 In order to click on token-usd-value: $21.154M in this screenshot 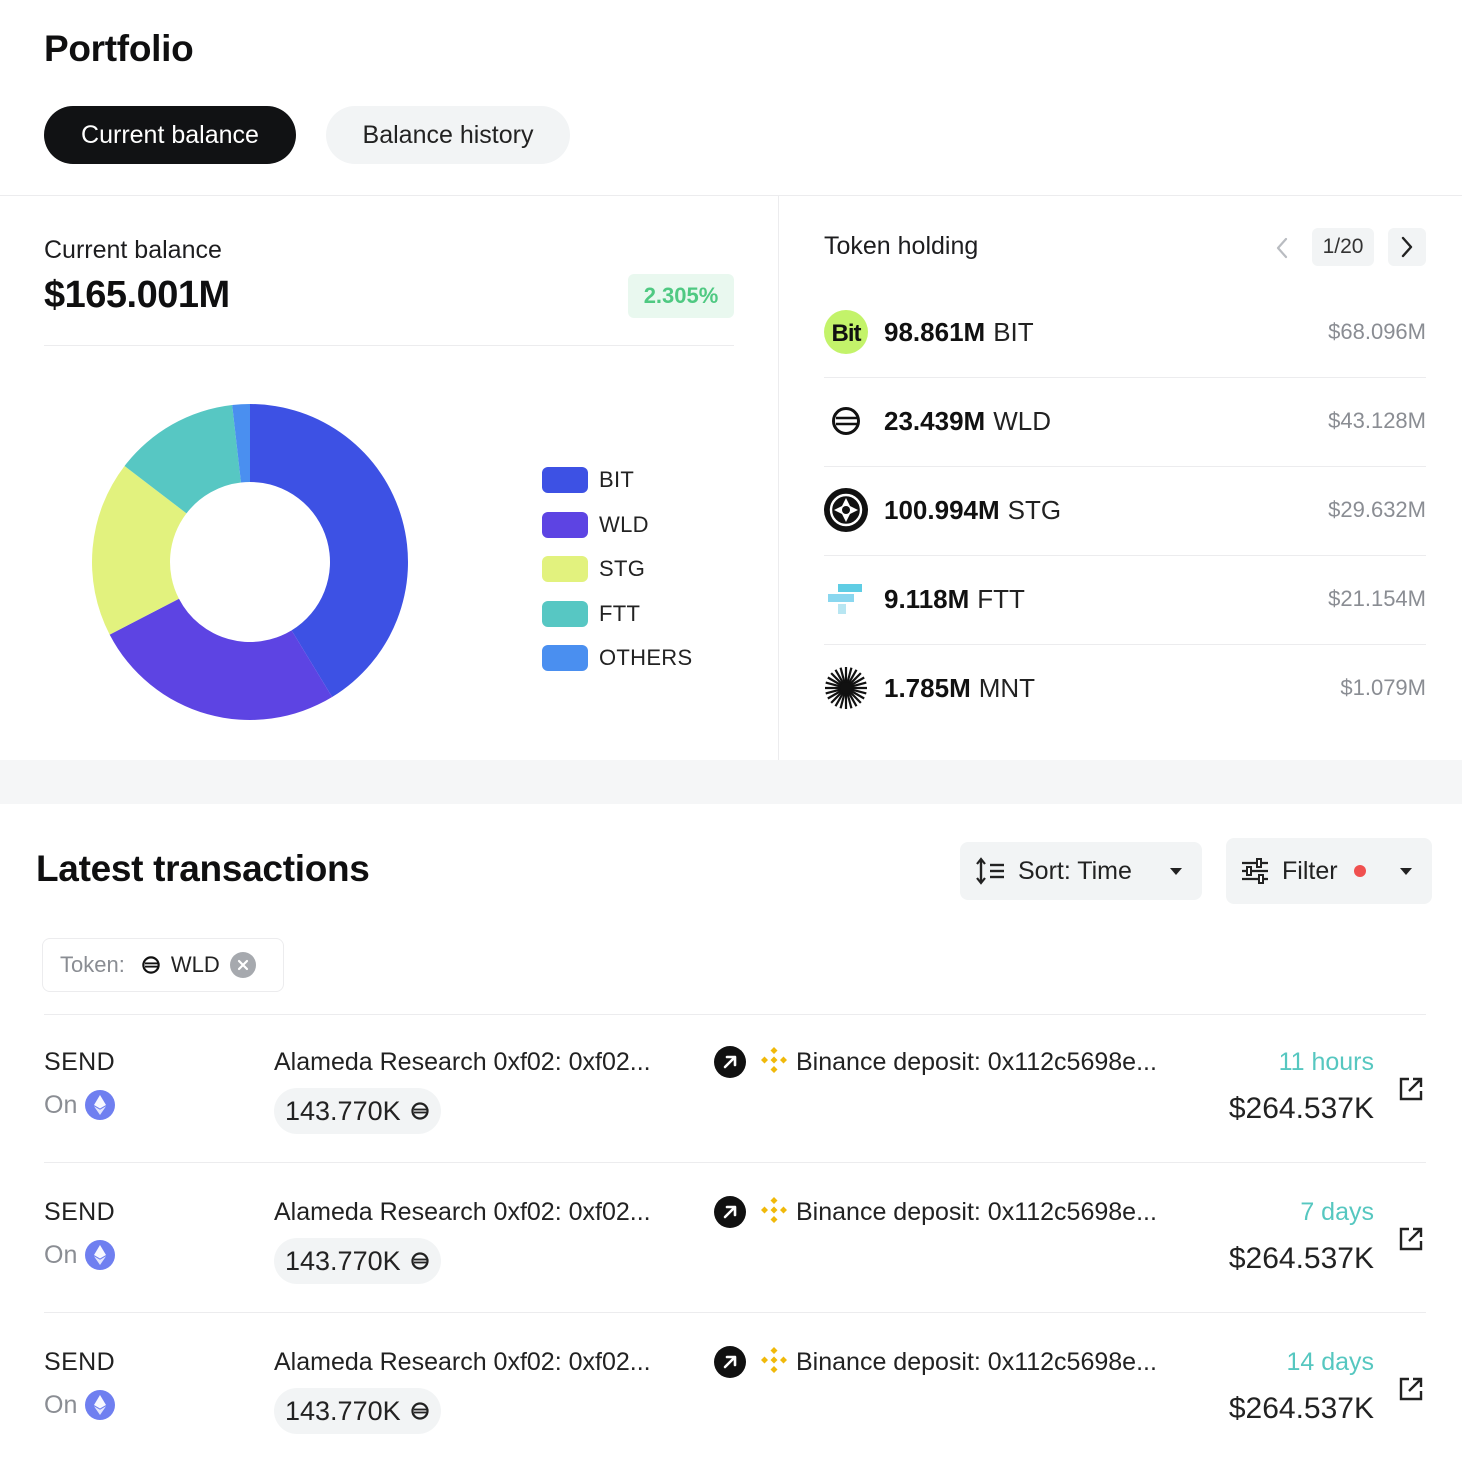, I will do `click(1377, 598)`.